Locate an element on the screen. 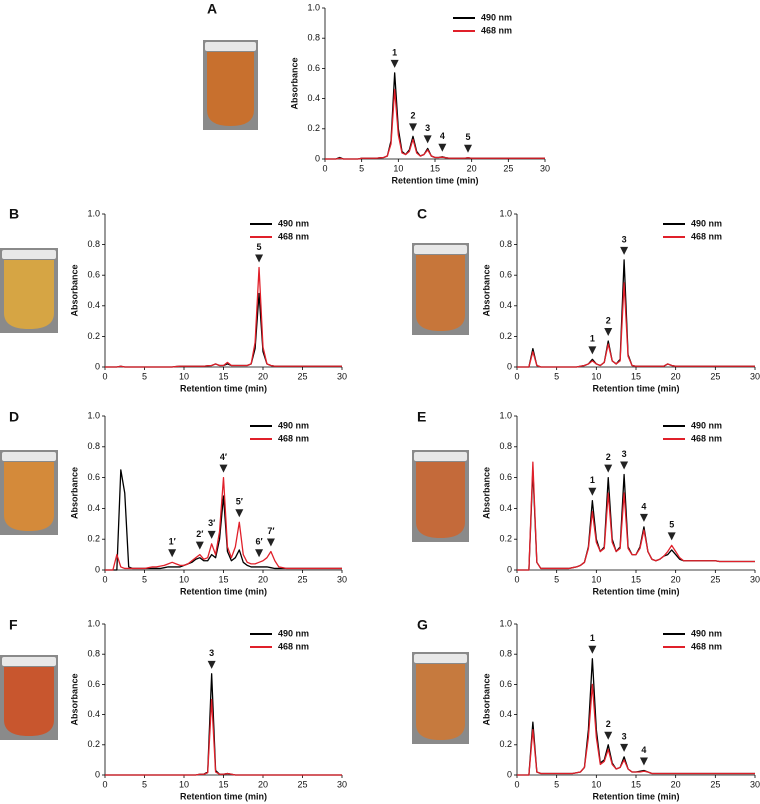 Image resolution: width=760 pixels, height=804 pixels. peak-label: 6′ is located at coordinates (258, 542).